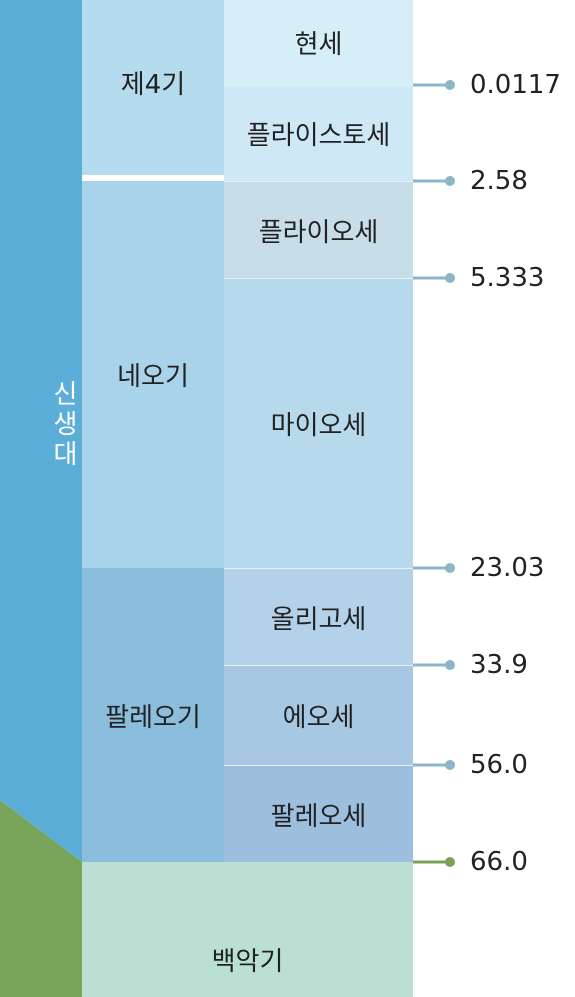  Describe the element at coordinates (41, 431) in the screenshot. I see `era-band` at that location.